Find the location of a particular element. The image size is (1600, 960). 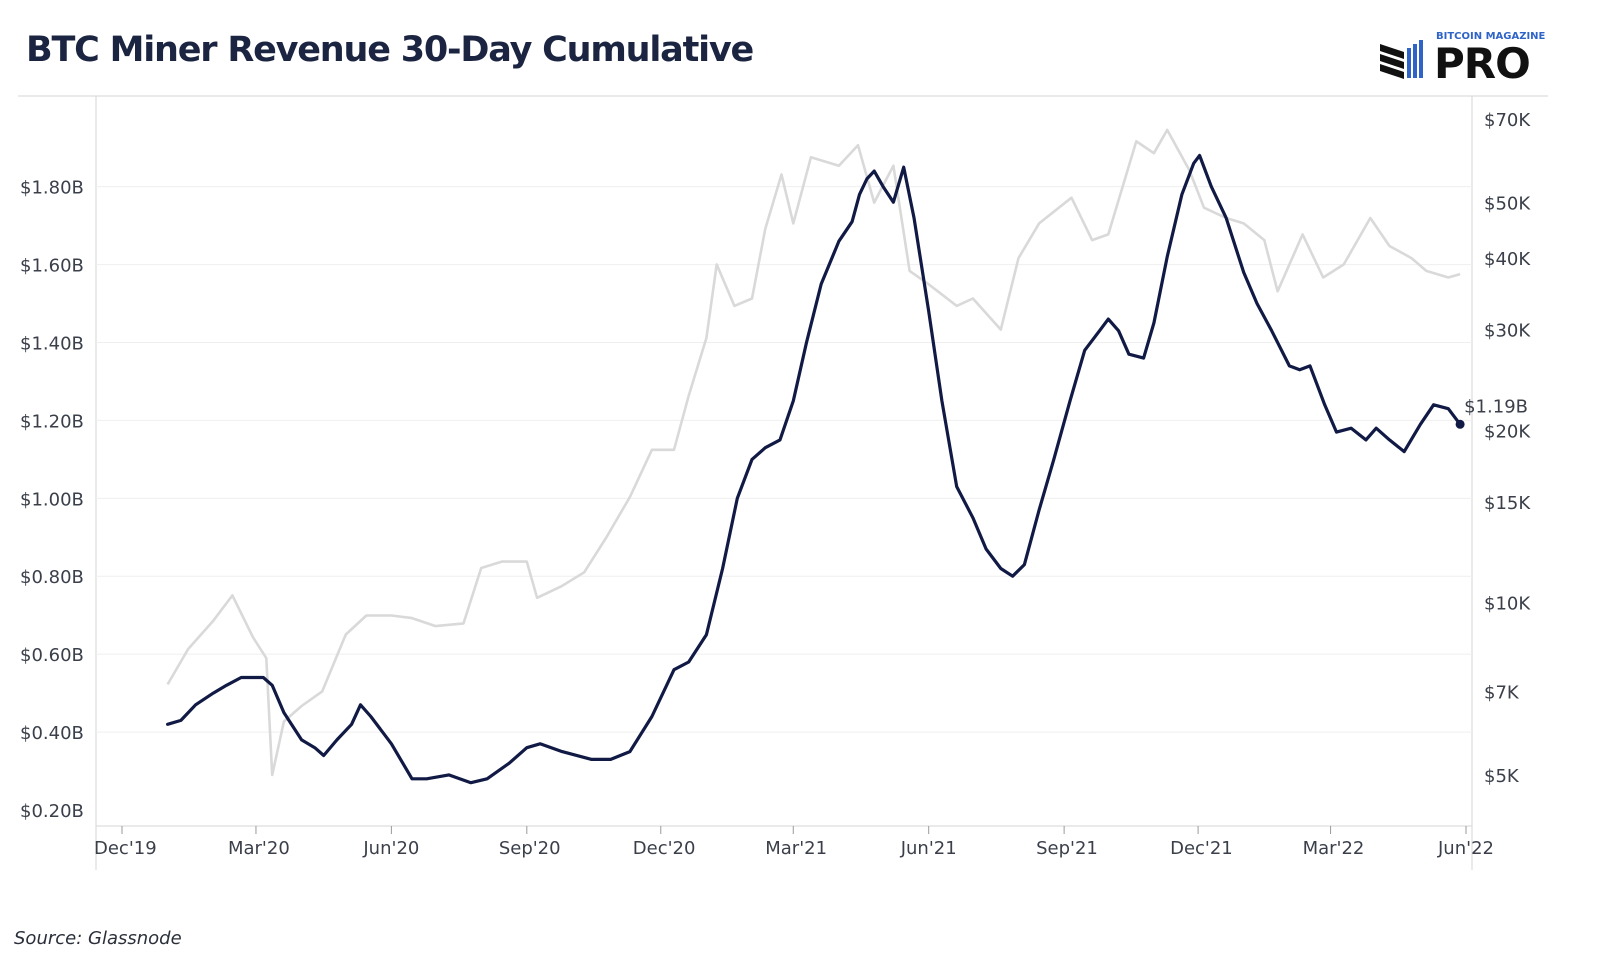

y-left-tick-label: $1.20B is located at coordinates (52, 421).